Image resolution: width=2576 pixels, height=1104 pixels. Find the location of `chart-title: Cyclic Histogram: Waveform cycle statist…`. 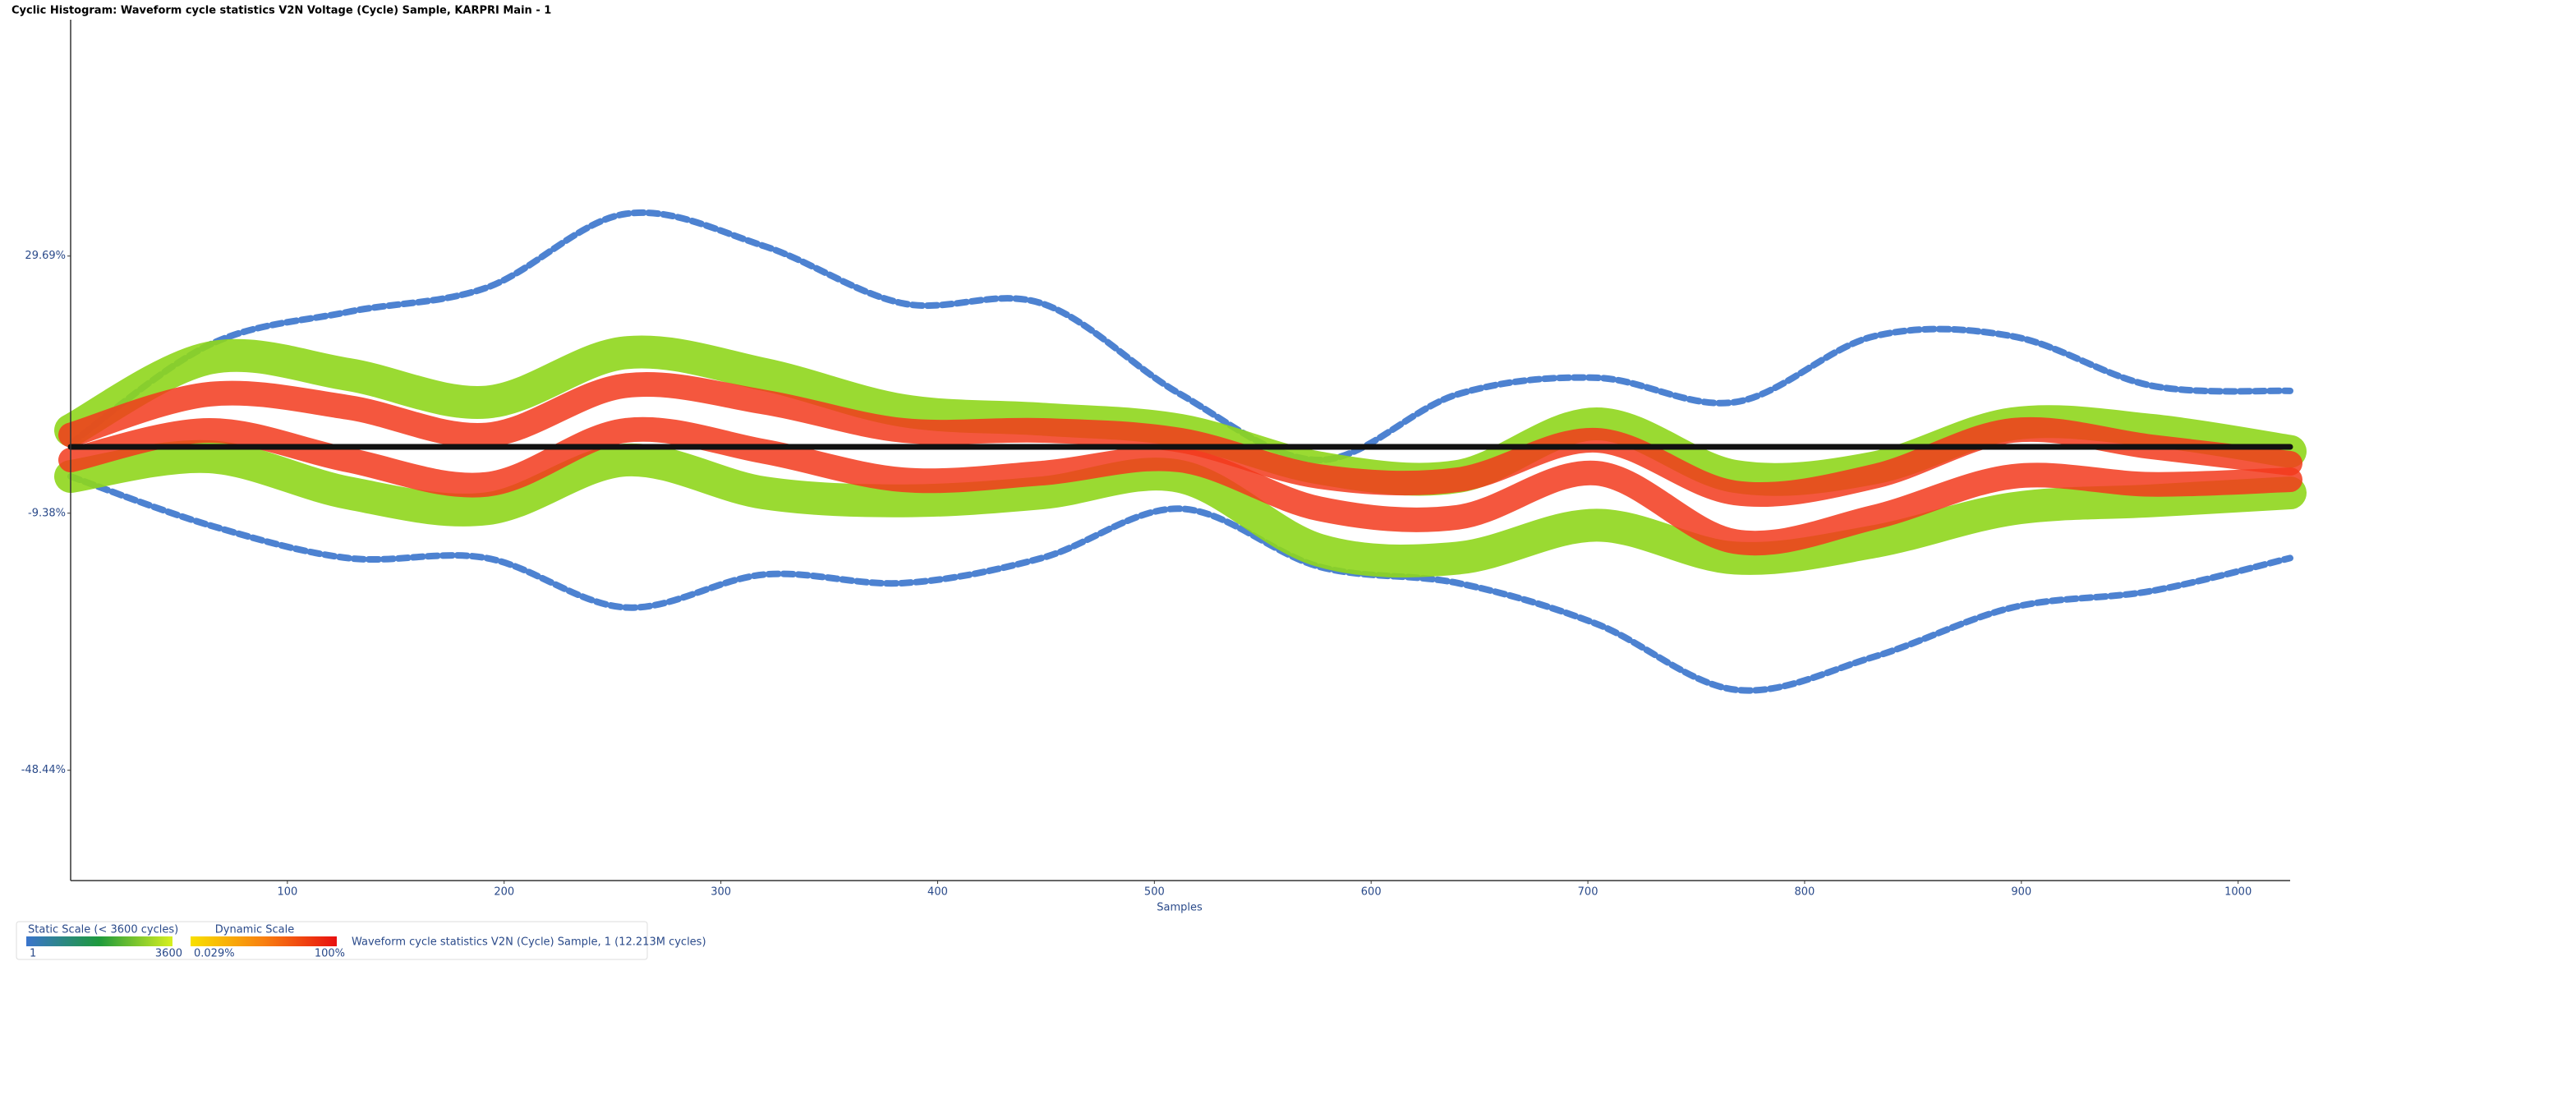

chart-title: Cyclic Histogram: Waveform cycle statist… is located at coordinates (281, 11).